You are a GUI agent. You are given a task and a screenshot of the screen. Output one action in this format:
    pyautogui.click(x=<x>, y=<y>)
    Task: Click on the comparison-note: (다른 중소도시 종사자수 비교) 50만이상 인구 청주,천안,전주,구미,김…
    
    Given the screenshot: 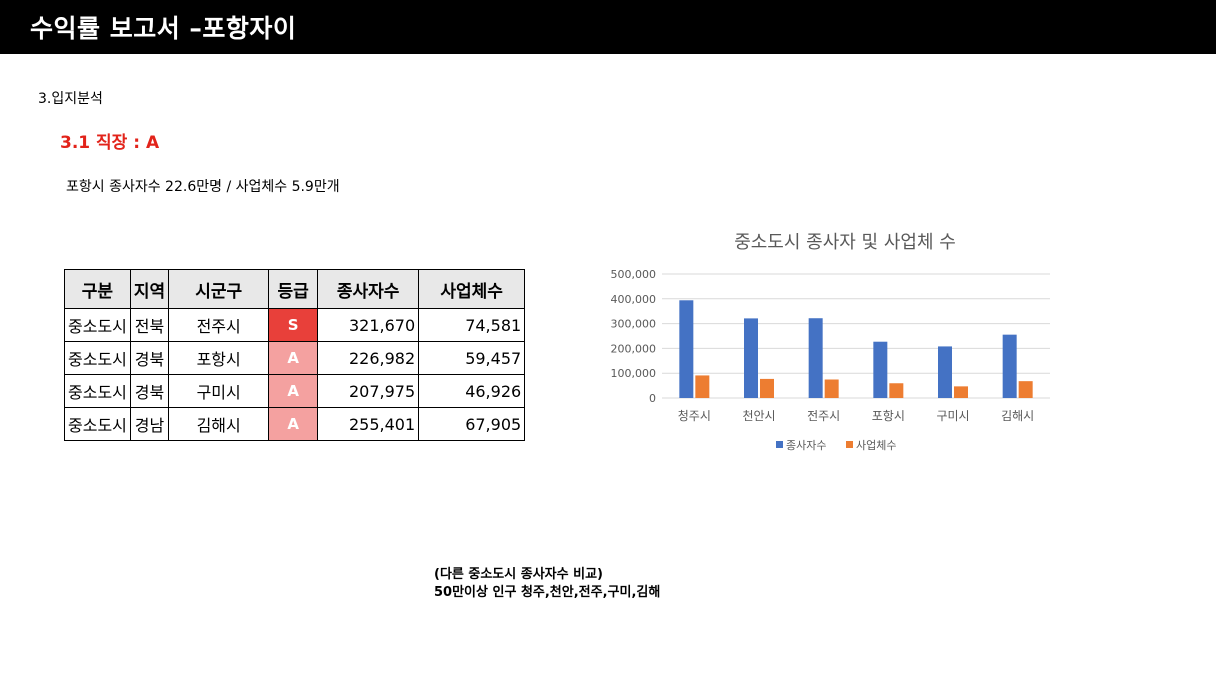 What is the action you would take?
    pyautogui.click(x=547, y=584)
    